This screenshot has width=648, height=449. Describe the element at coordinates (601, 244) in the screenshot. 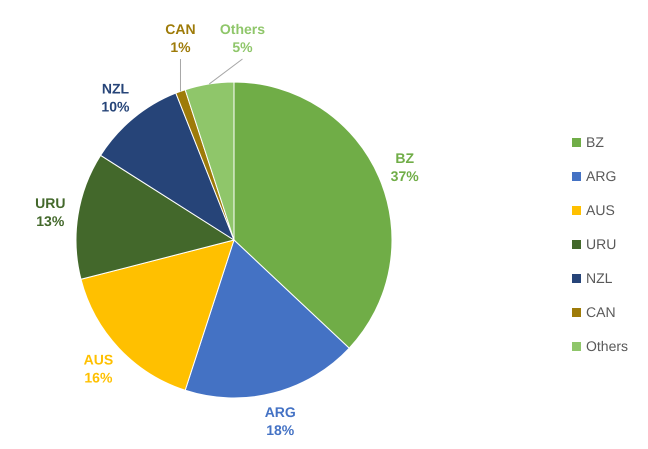

I see `legend-label: URU` at that location.